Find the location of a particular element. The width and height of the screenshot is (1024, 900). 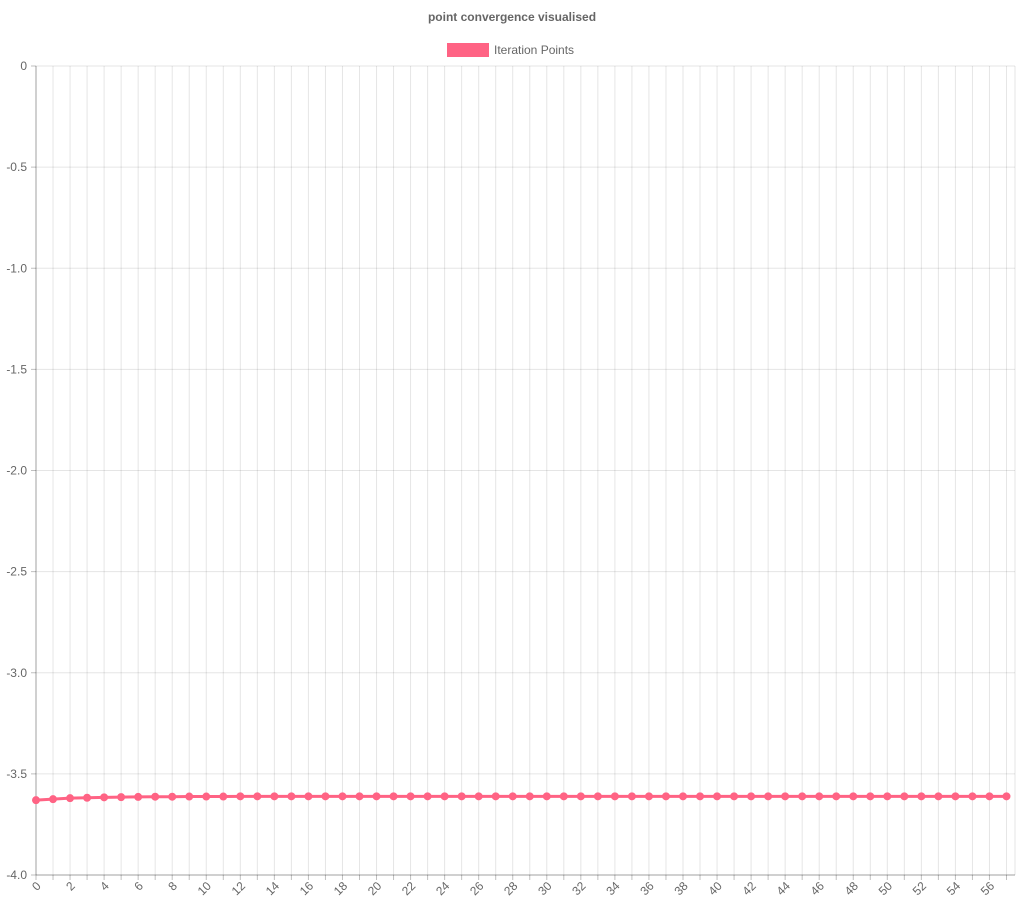

legend-swatch is located at coordinates (468, 50).